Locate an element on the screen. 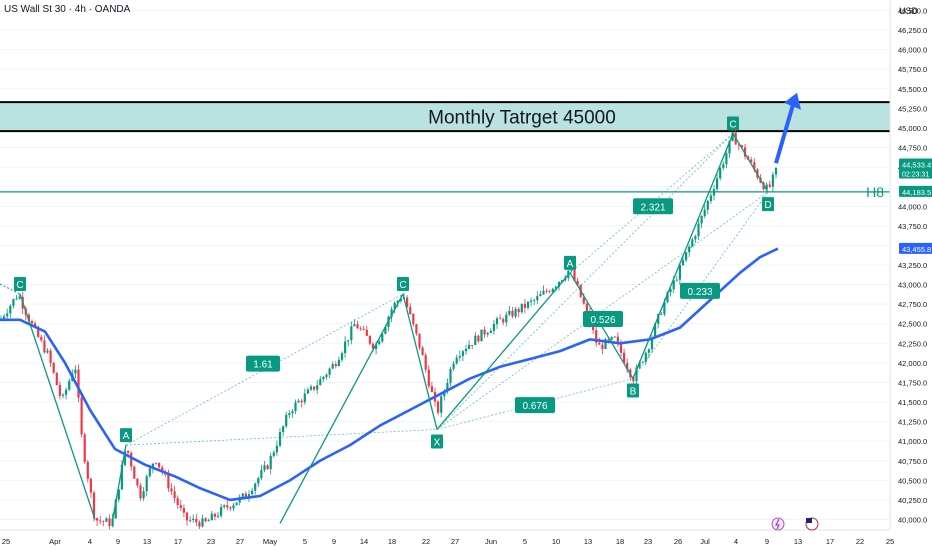  x-tick-label: Jun is located at coordinates (491, 541).